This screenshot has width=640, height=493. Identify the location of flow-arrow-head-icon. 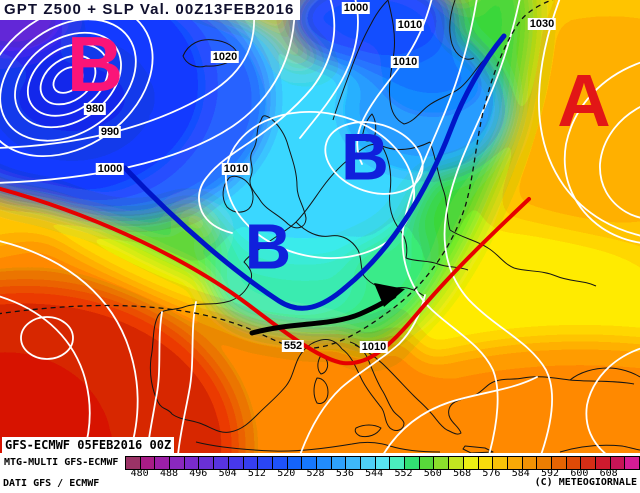
(389, 295).